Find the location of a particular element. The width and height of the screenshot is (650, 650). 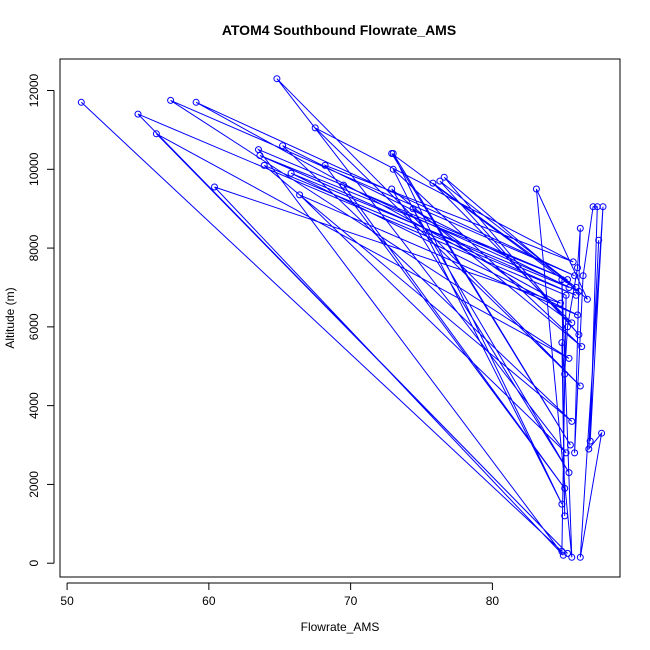

y-tick-label: 0 is located at coordinates (34, 563).